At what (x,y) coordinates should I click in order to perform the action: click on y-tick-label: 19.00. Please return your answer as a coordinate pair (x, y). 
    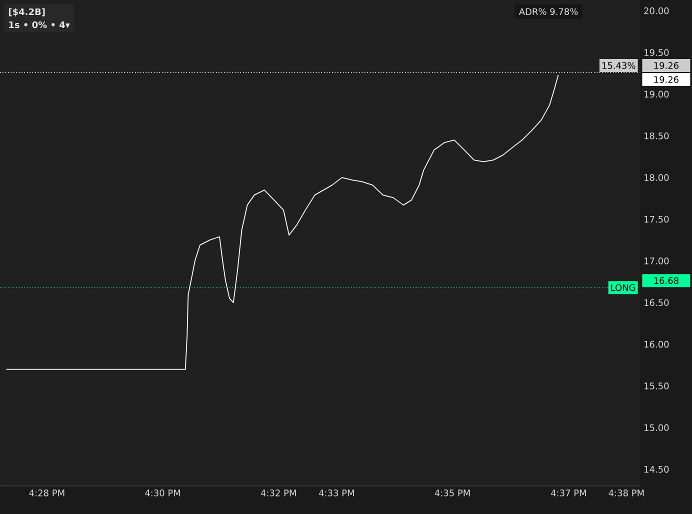
    Looking at the image, I should click on (656, 94).